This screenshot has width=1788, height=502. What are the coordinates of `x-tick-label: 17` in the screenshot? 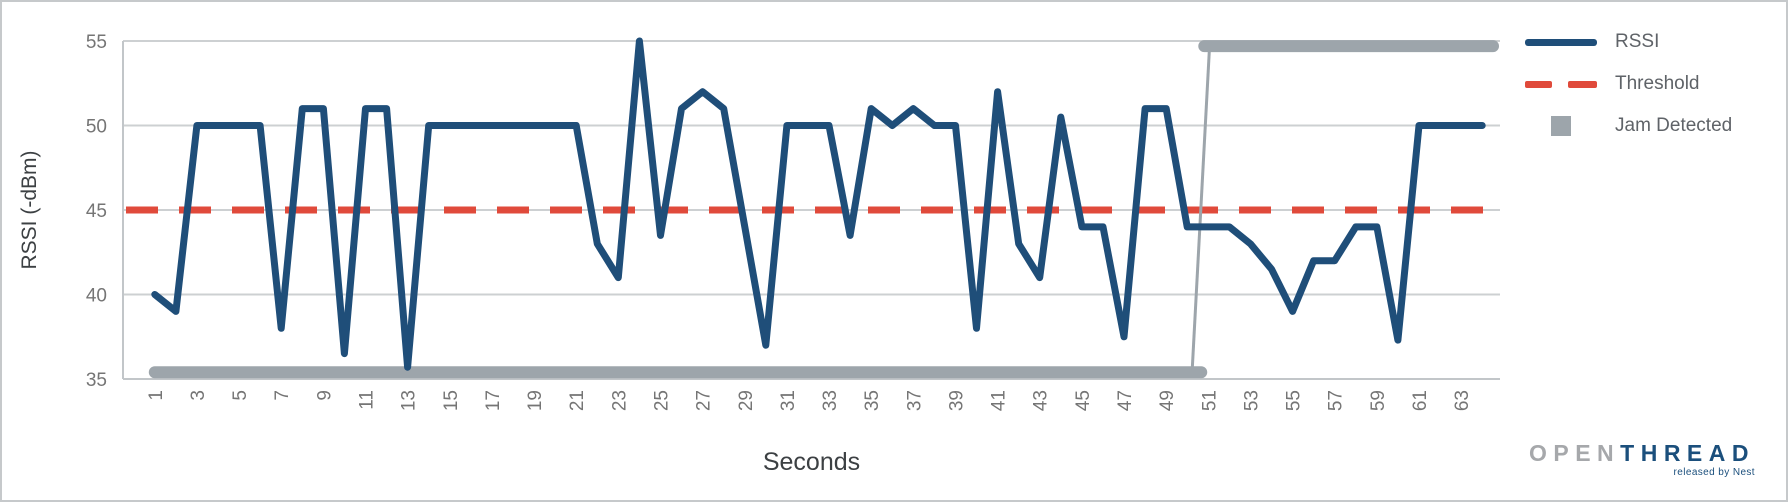 It's located at (493, 400).